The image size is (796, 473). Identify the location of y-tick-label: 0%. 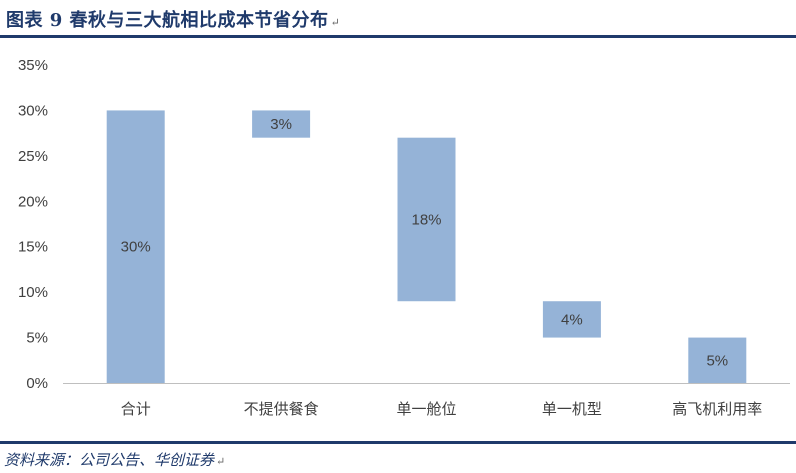
(37, 383).